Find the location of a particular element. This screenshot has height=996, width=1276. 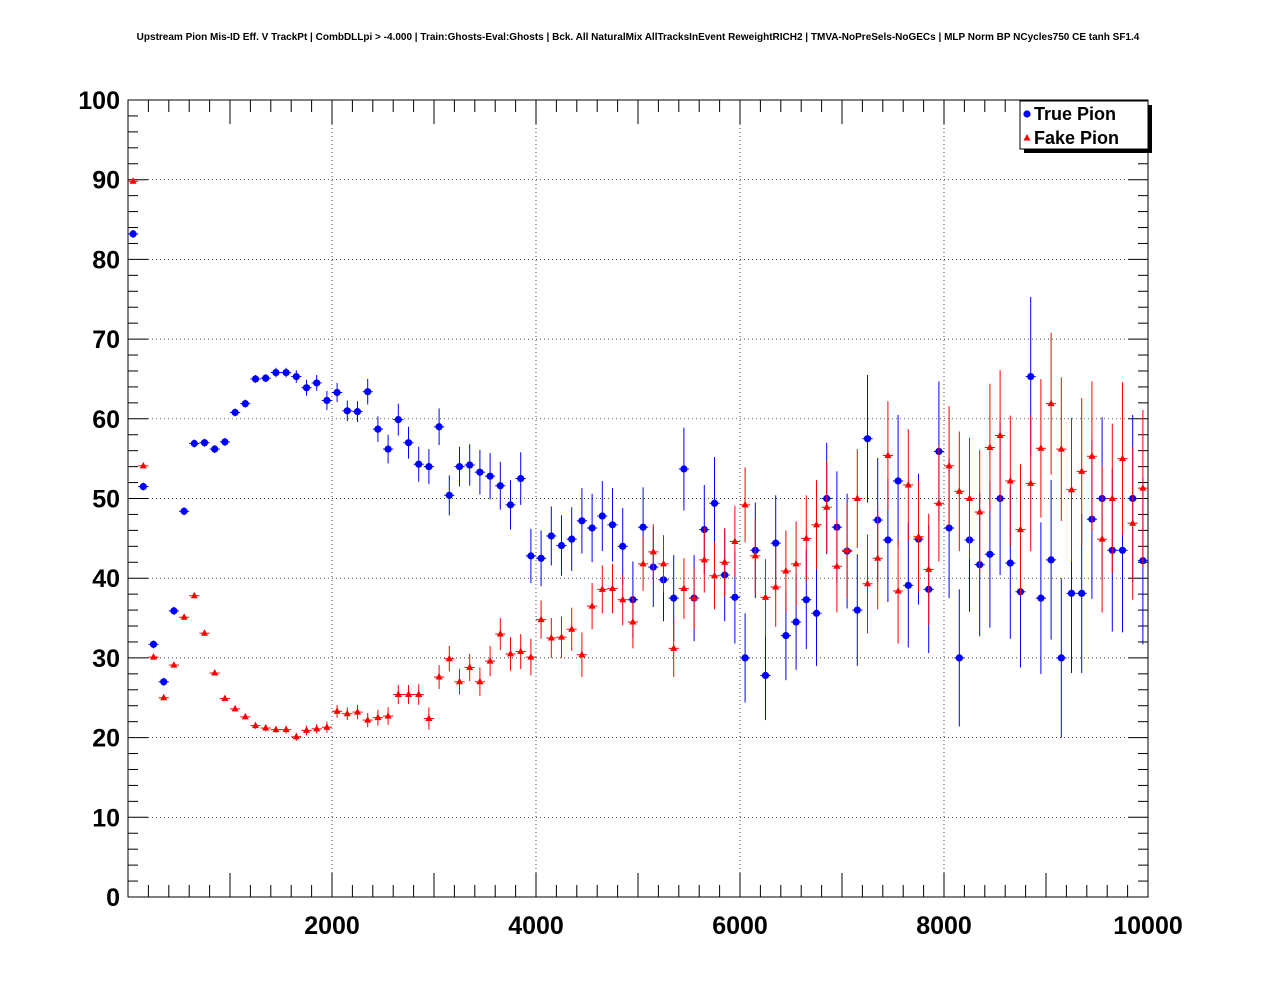

legend-label: True Pion is located at coordinates (1075, 114).